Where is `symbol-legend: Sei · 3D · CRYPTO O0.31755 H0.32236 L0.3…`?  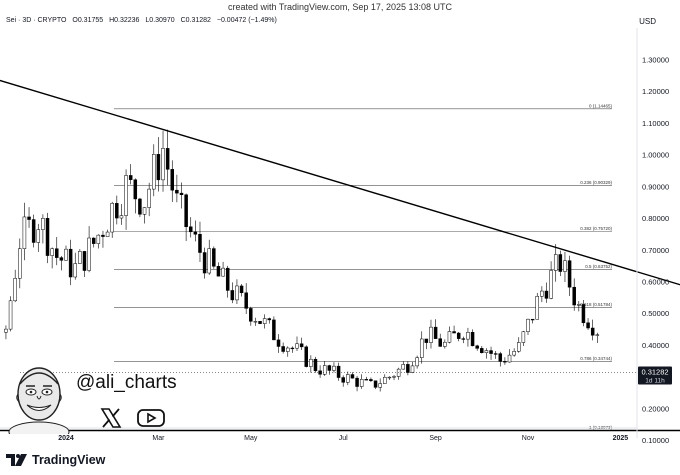
symbol-legend: Sei · 3D · CRYPTO O0.31755 H0.32236 L0.3… is located at coordinates (143, 20).